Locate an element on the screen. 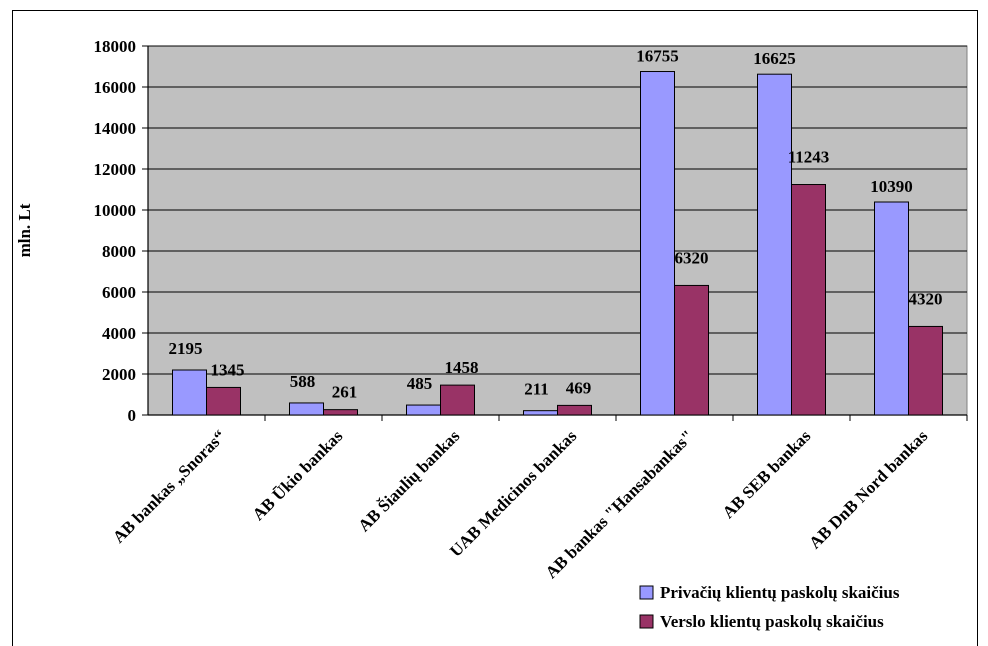  data-label: 1458 is located at coordinates (462, 367).